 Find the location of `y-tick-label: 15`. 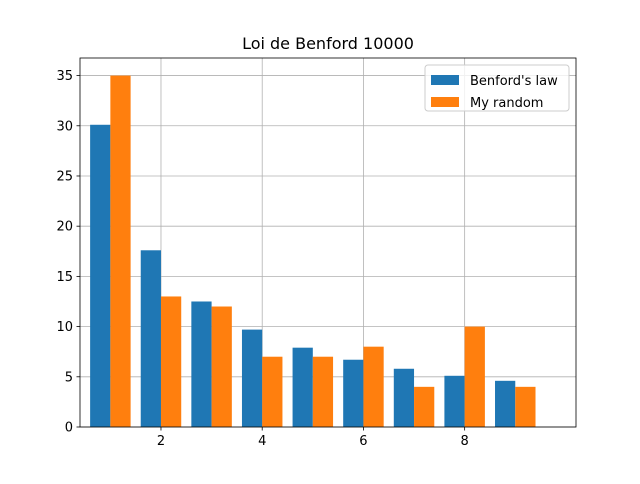

y-tick-label: 15 is located at coordinates (64, 277).